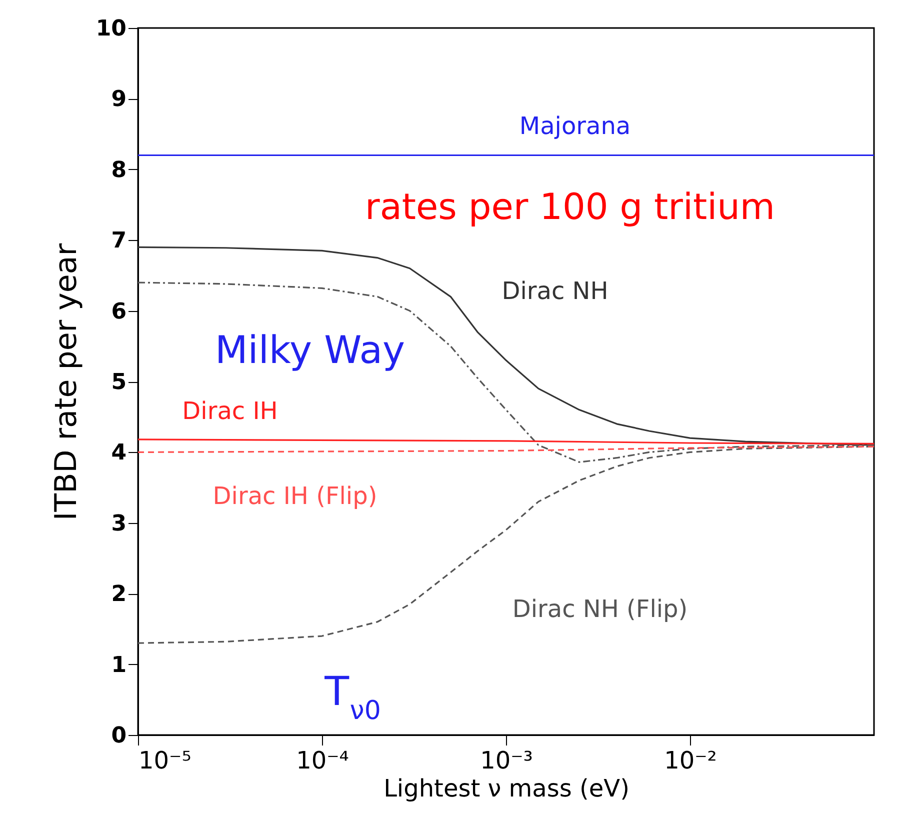 The image size is (913, 830). Describe the element at coordinates (165, 760) in the screenshot. I see `x-tick-label: 10⁻⁵` at that location.